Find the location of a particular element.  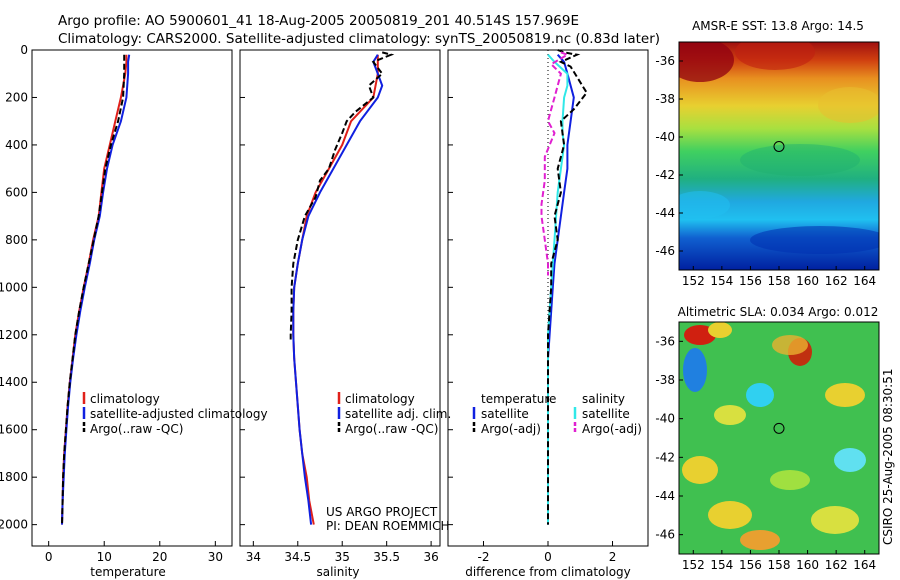

legend-label-sal-satellite: satellite is located at coordinates (606, 414).